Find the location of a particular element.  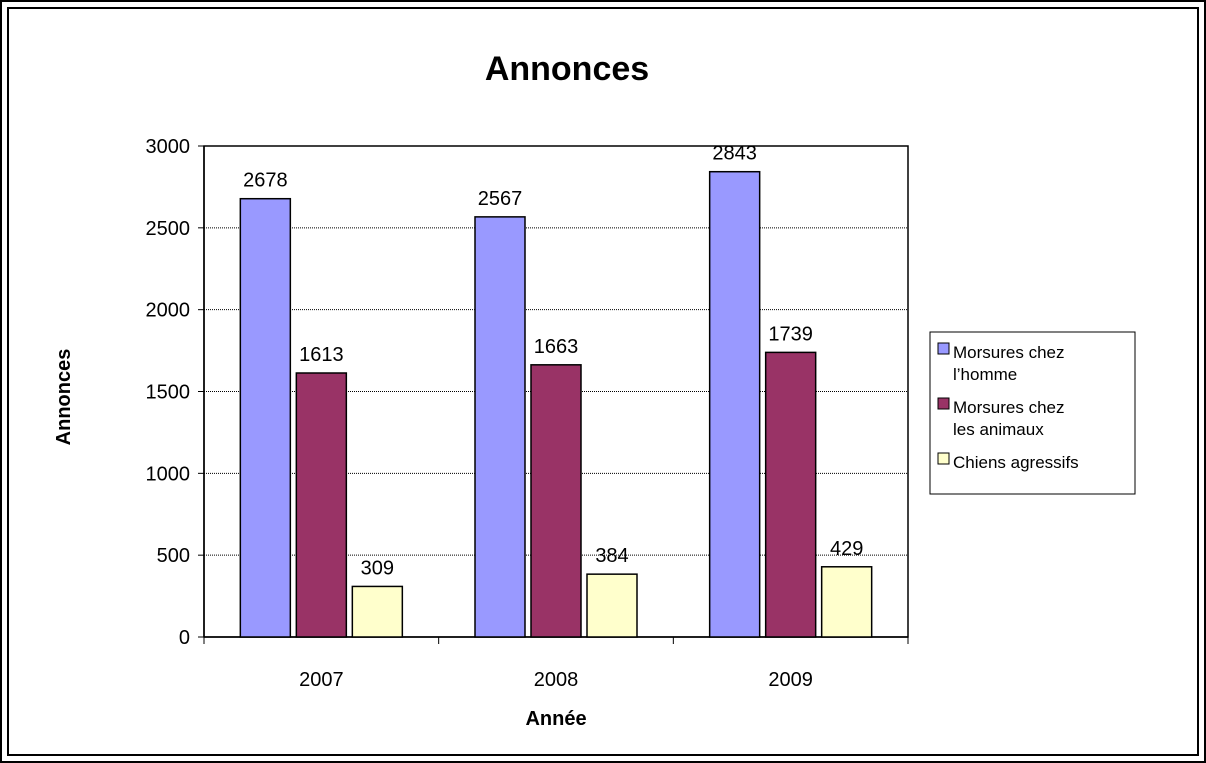

data-label: 309 is located at coordinates (377, 568).